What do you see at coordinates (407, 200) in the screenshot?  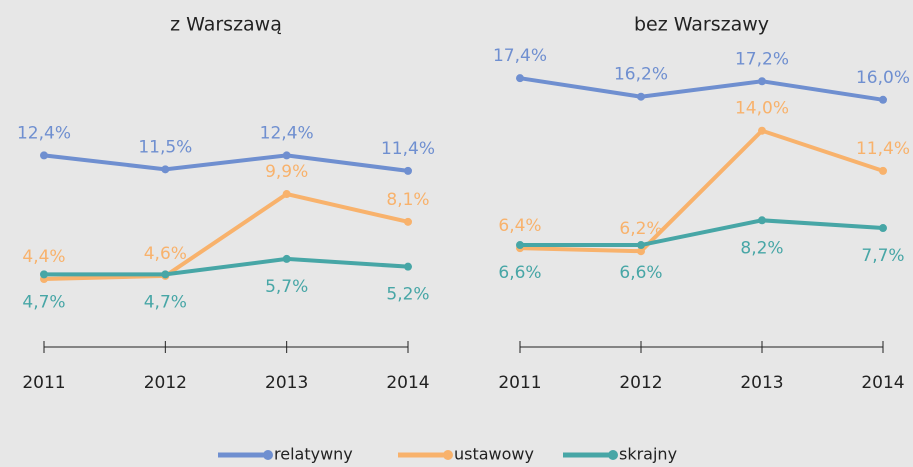 I see `data-label: 8,1%` at bounding box center [407, 200].